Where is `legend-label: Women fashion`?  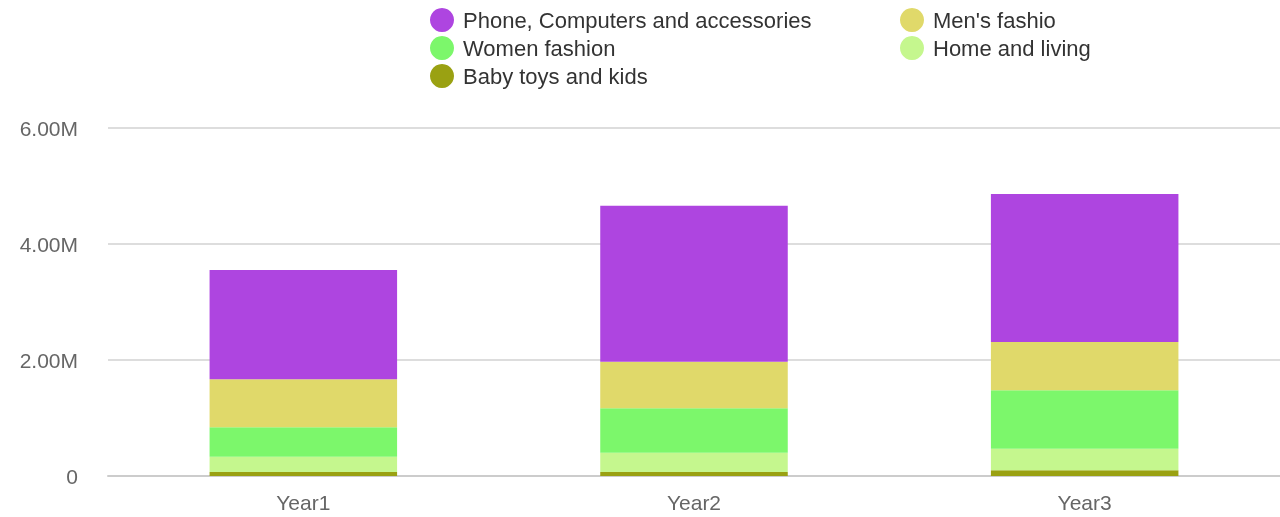 legend-label: Women fashion is located at coordinates (539, 48).